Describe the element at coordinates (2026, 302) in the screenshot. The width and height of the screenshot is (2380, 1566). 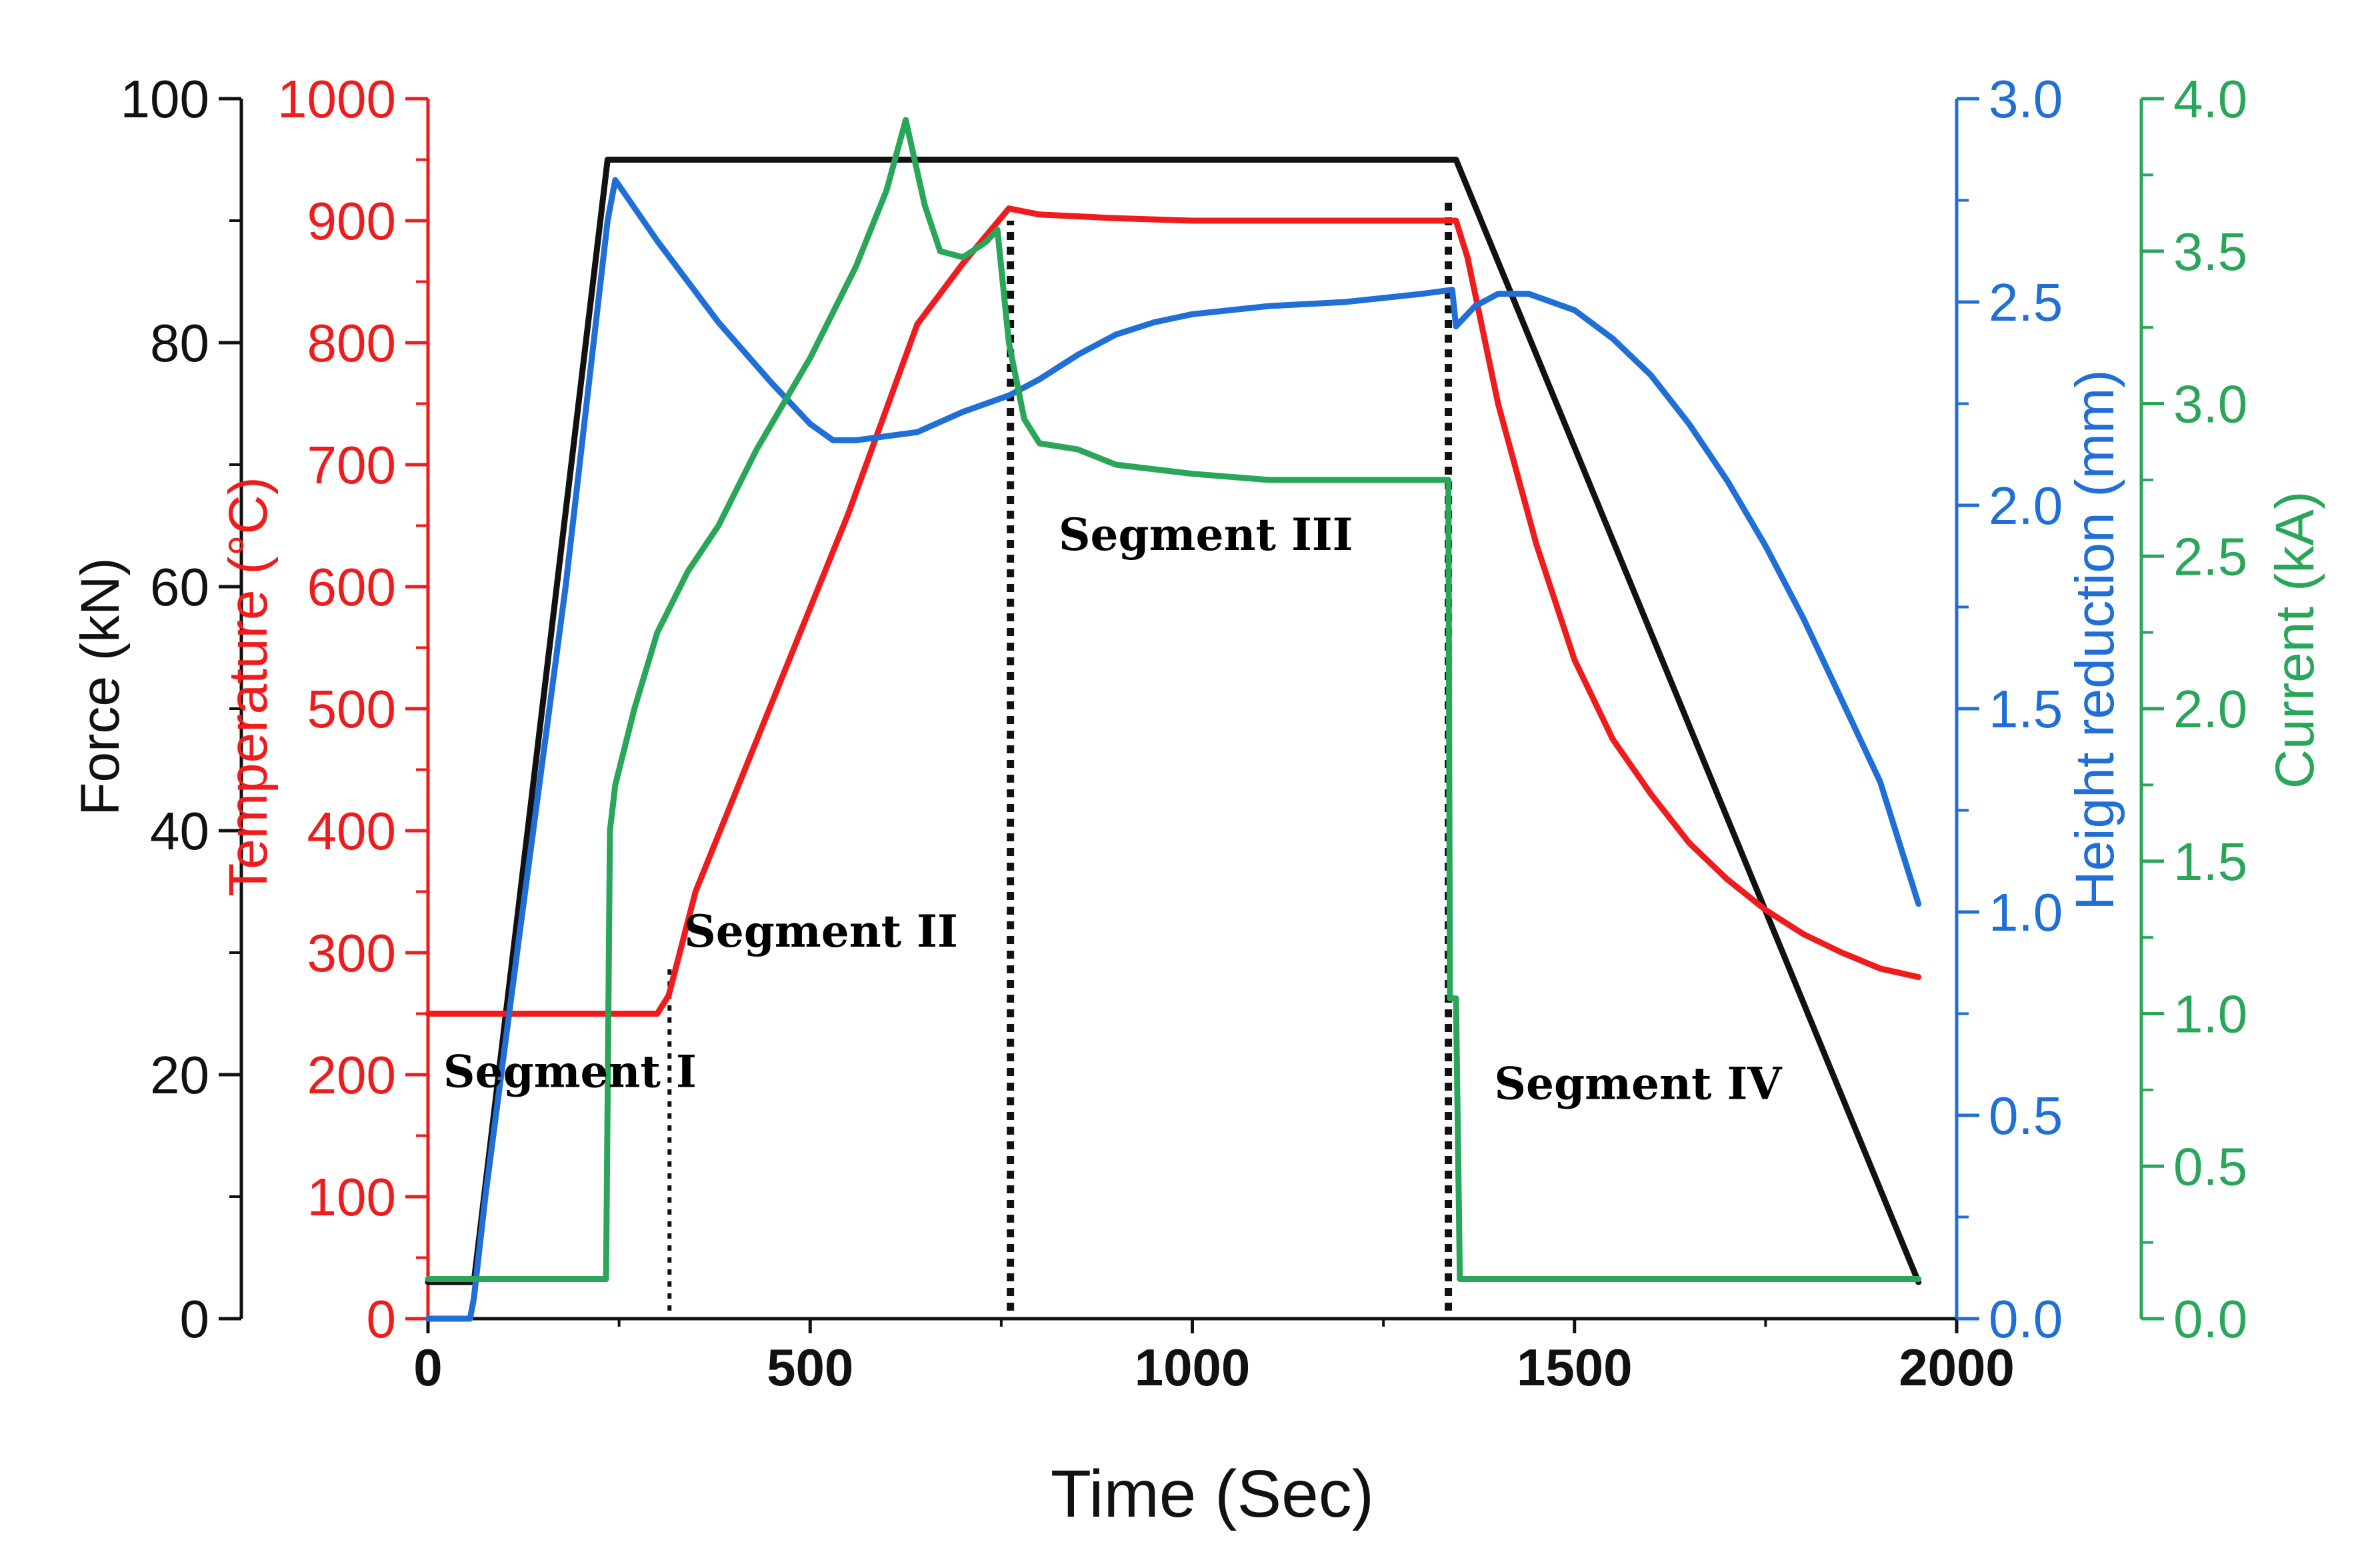
I see `y-tick-label-height: 2.5` at that location.